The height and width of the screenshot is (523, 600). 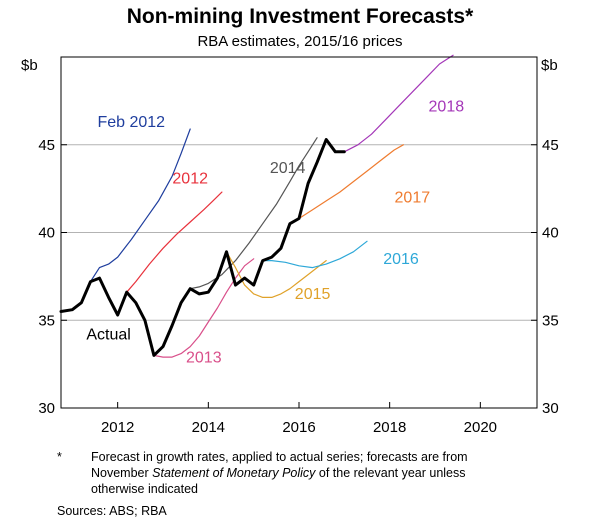 What do you see at coordinates (117, 427) in the screenshot?
I see `x-tick-label: 2012` at bounding box center [117, 427].